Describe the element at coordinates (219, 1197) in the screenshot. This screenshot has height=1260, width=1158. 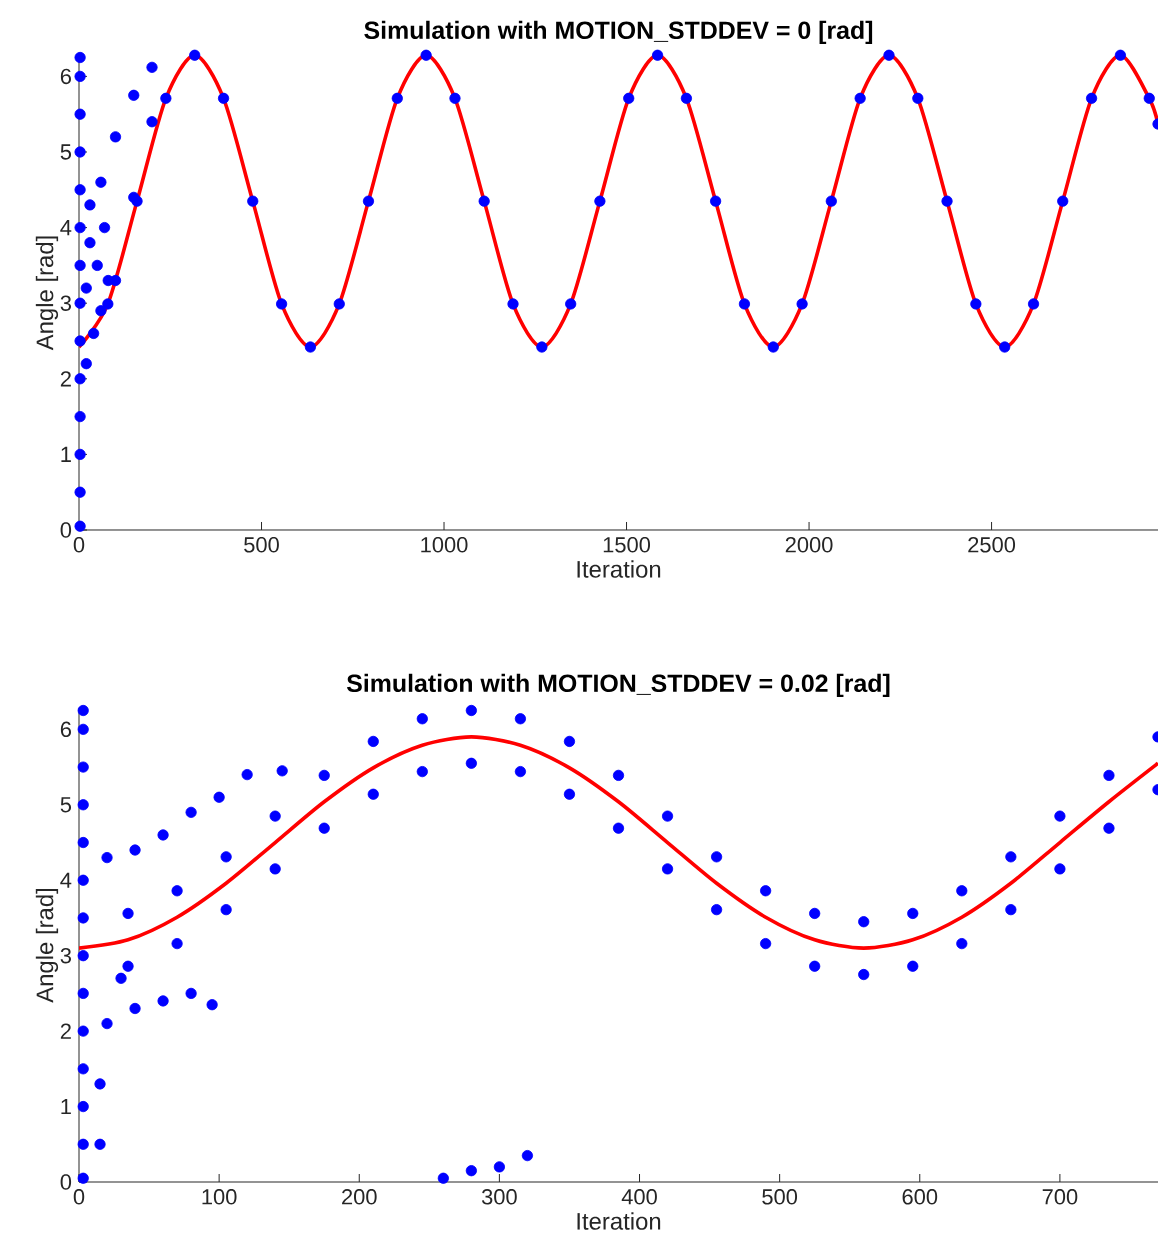
I see `x-tick-label: 100` at that location.